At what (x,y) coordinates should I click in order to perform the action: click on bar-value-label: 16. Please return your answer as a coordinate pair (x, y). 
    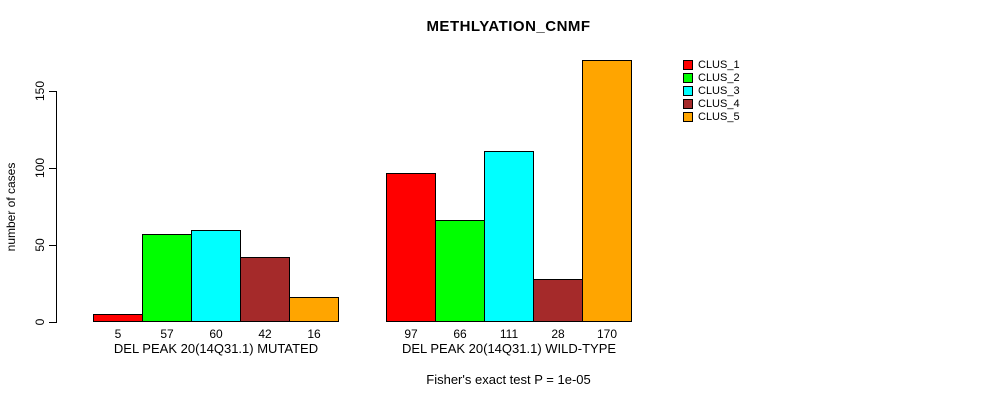
    Looking at the image, I should click on (314, 334).